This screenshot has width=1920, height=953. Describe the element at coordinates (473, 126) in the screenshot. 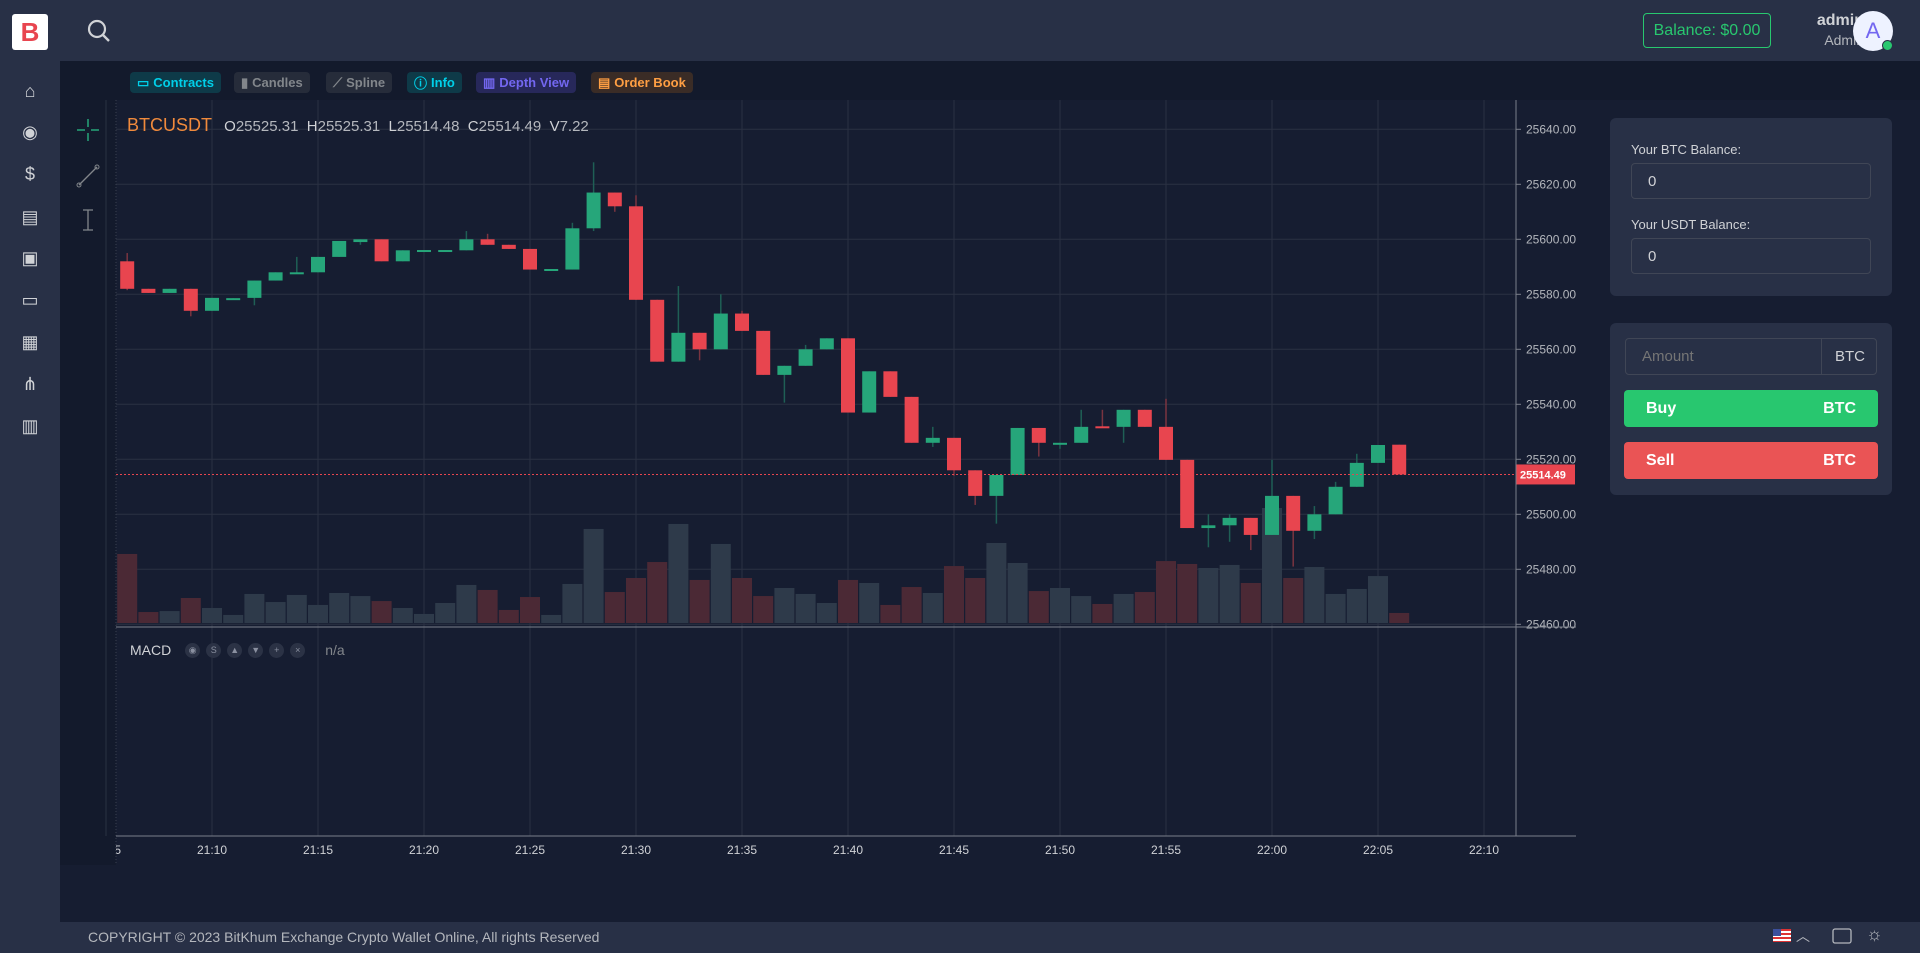

I see `close-key: C` at that location.